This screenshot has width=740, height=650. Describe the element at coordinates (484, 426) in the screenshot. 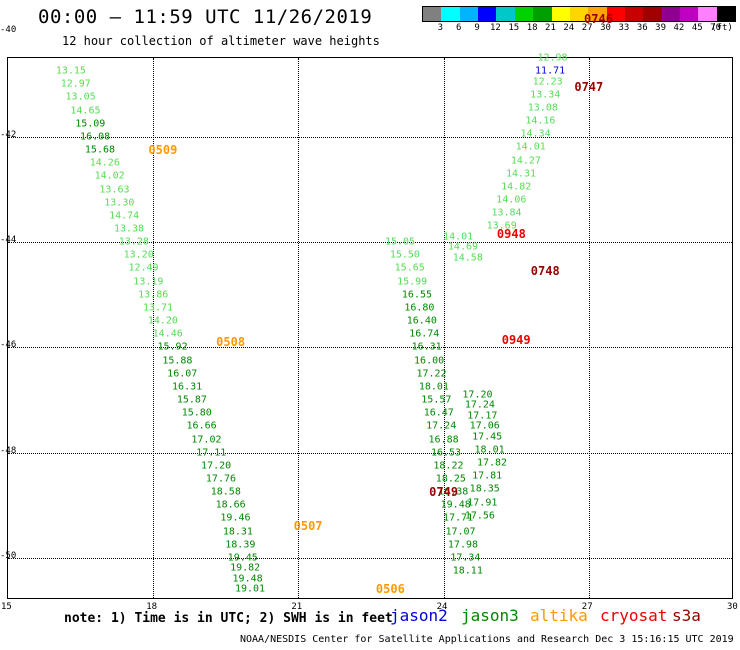

I see `swh-value-label: 17.06` at that location.